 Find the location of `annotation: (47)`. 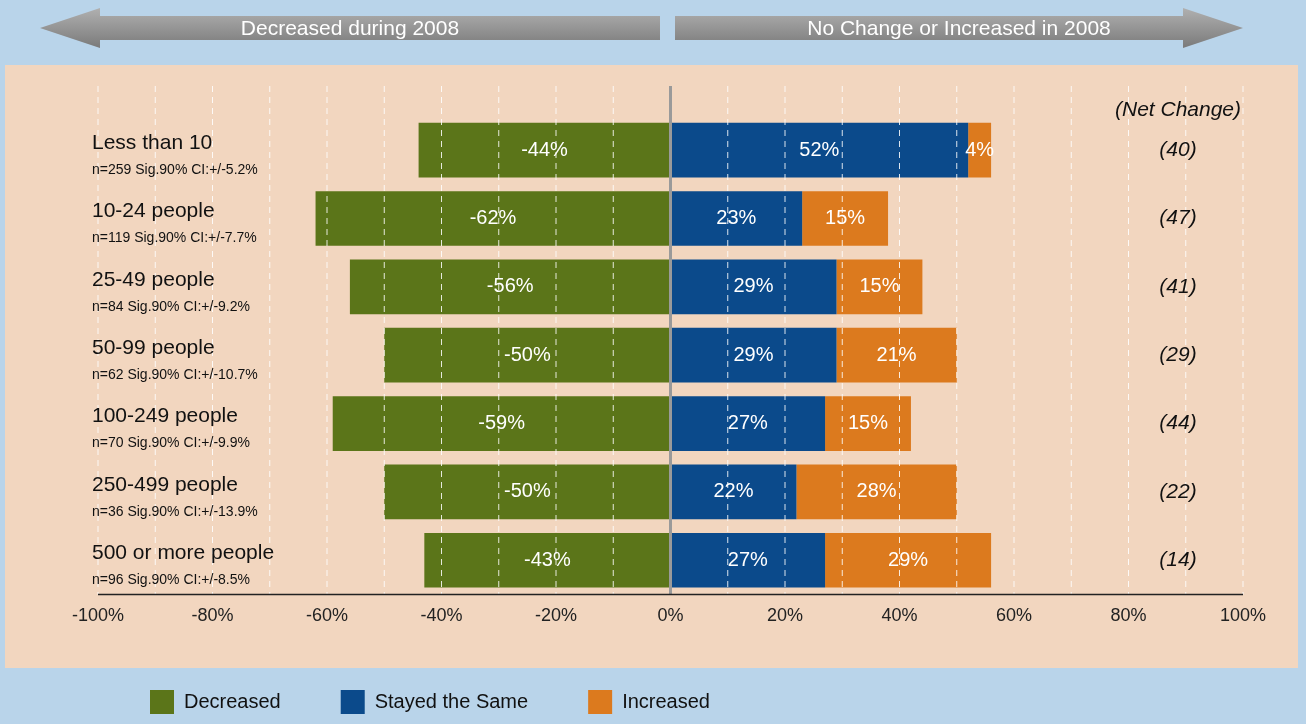

annotation: (47) is located at coordinates (1178, 217).